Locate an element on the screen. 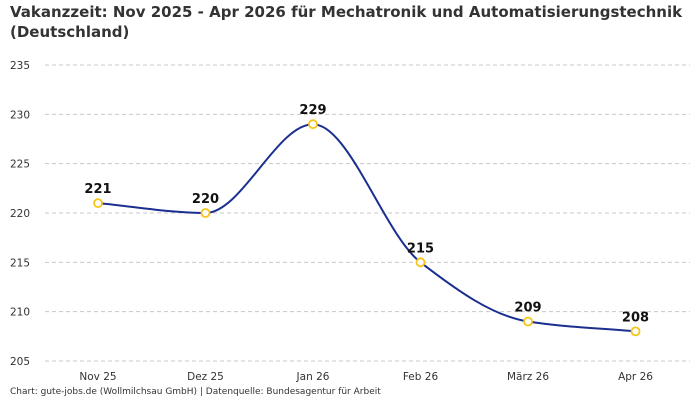 This screenshot has height=400, width=700. data-label: 221 is located at coordinates (97, 189).